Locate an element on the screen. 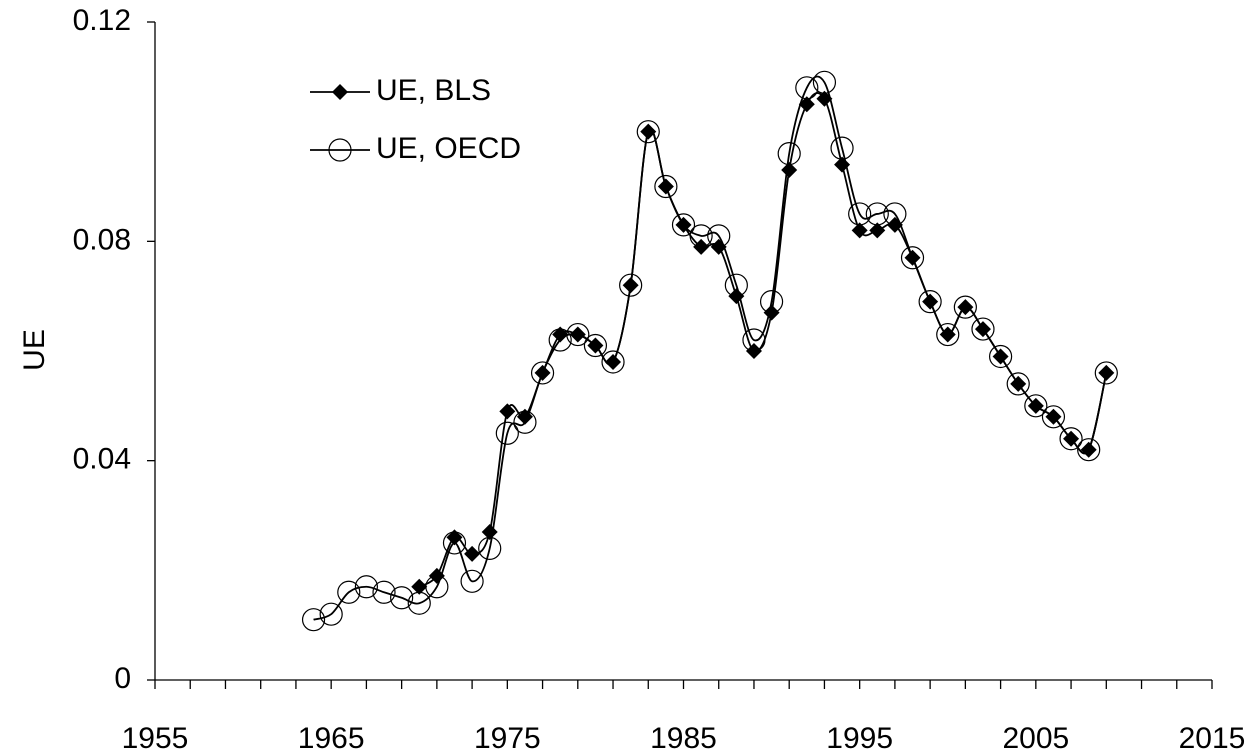 The width and height of the screenshot is (1260, 755). x-tick-label: 1975 is located at coordinates (507, 738).